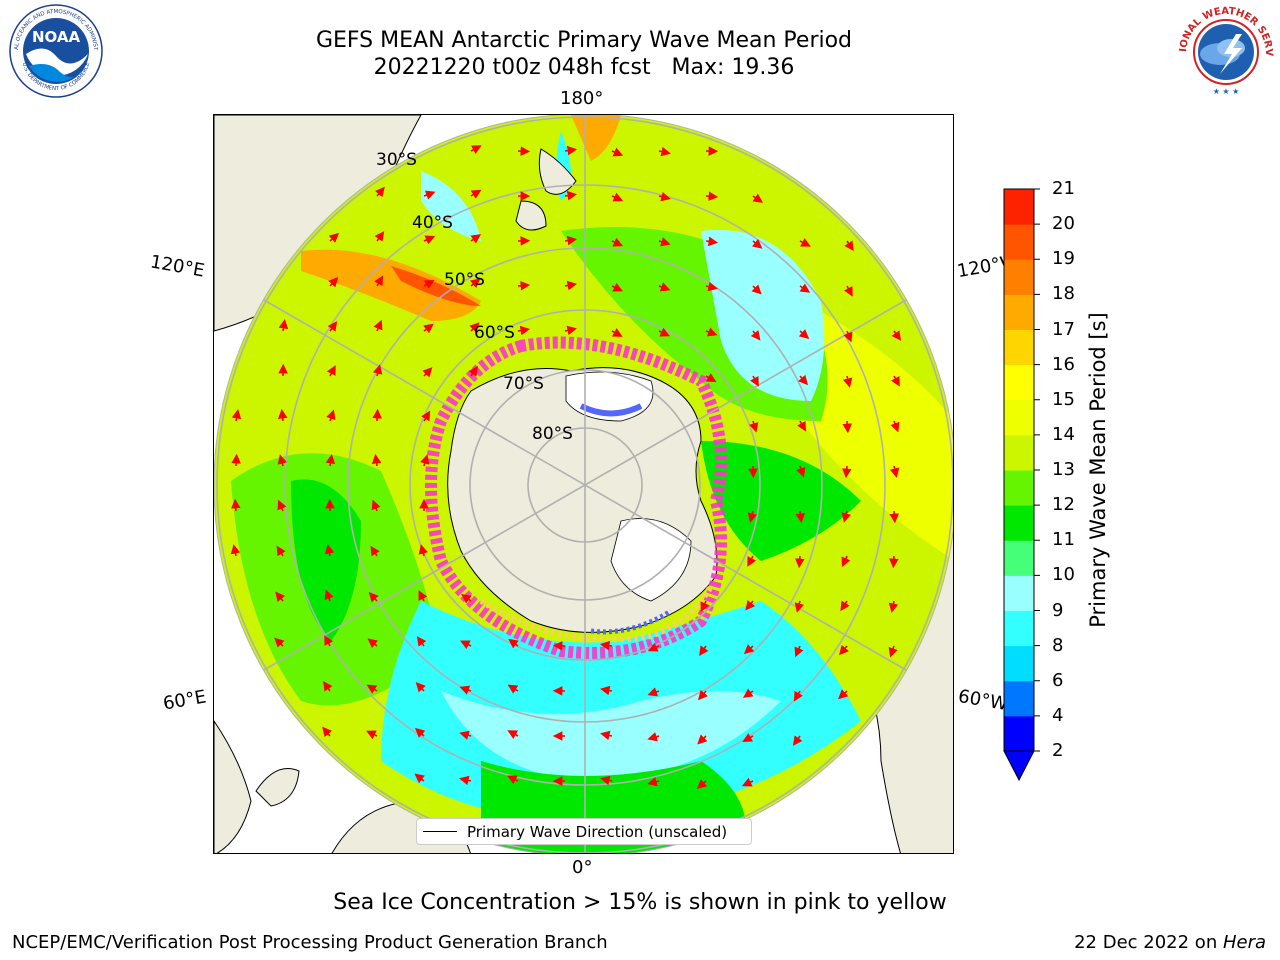  Describe the element at coordinates (277, 787) in the screenshot. I see `madagascar-land` at that location.